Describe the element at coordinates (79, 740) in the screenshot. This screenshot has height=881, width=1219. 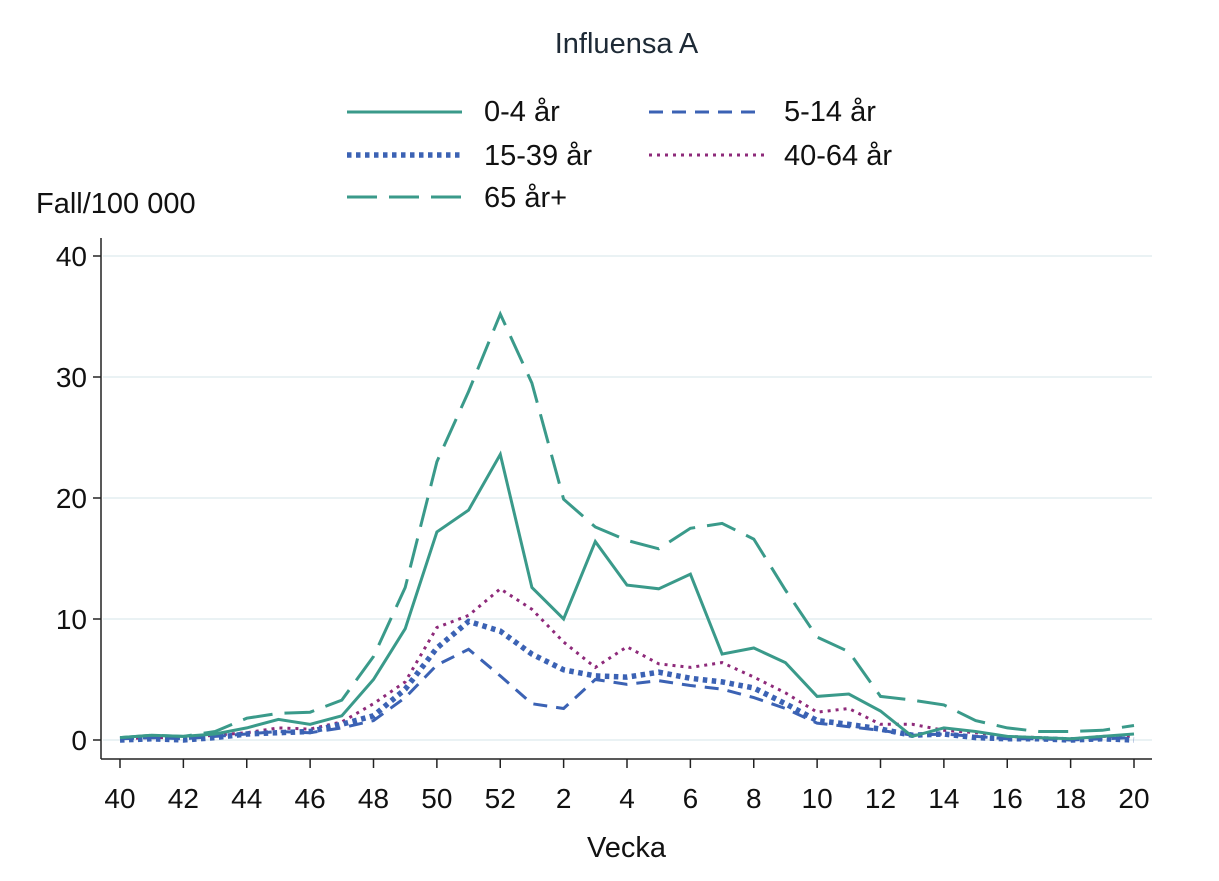
I see `y-tick-label-0: 0` at that location.